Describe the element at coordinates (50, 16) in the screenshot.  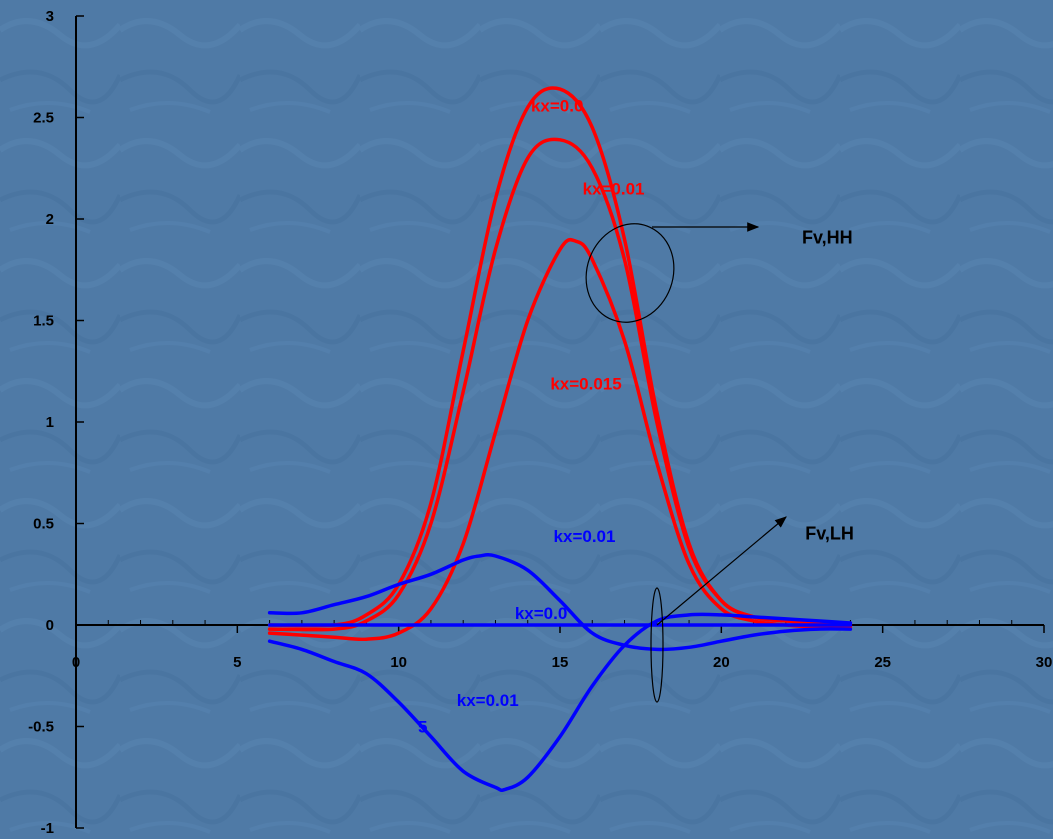
I see `y-tick-label: 3` at that location.